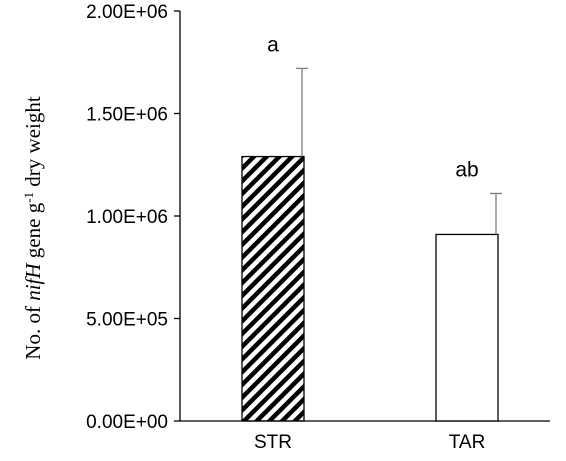 This screenshot has width=566, height=461. What do you see at coordinates (33, 144) in the screenshot?
I see `y-axis-title-suffix: dry weight` at bounding box center [33, 144].